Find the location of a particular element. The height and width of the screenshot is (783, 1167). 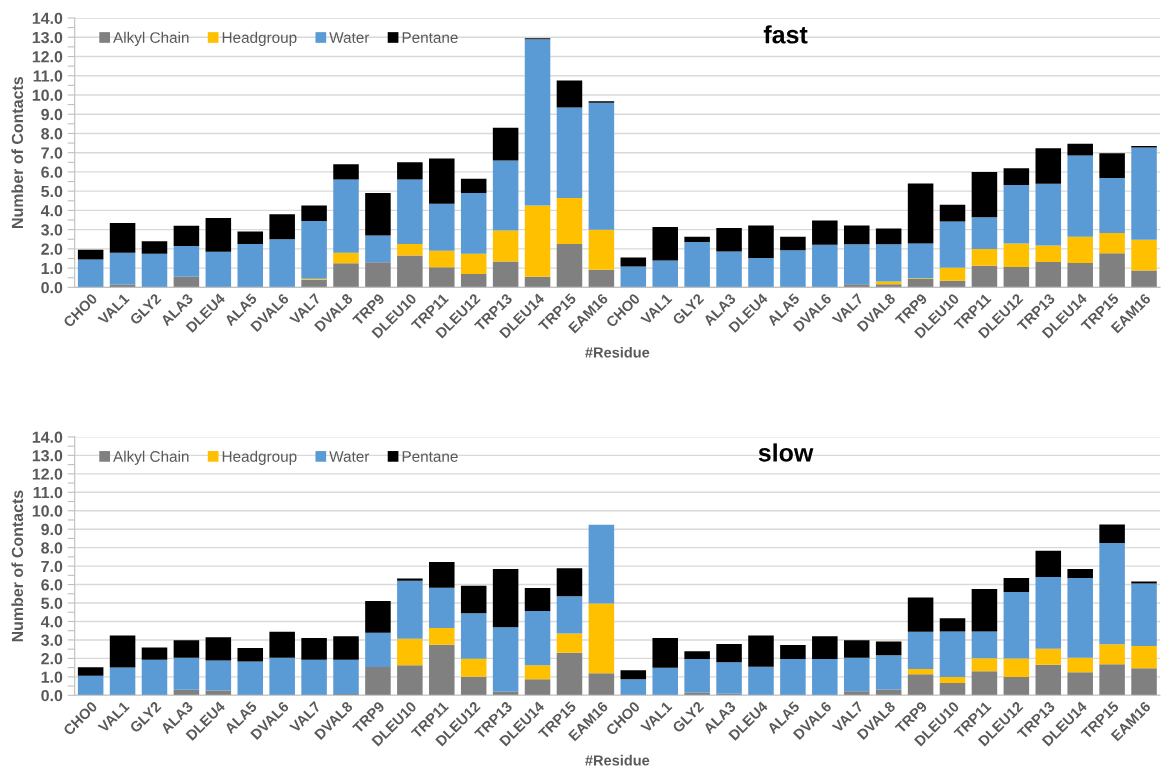

y-axis-title: Number of Contacts is located at coordinates (17, 566).